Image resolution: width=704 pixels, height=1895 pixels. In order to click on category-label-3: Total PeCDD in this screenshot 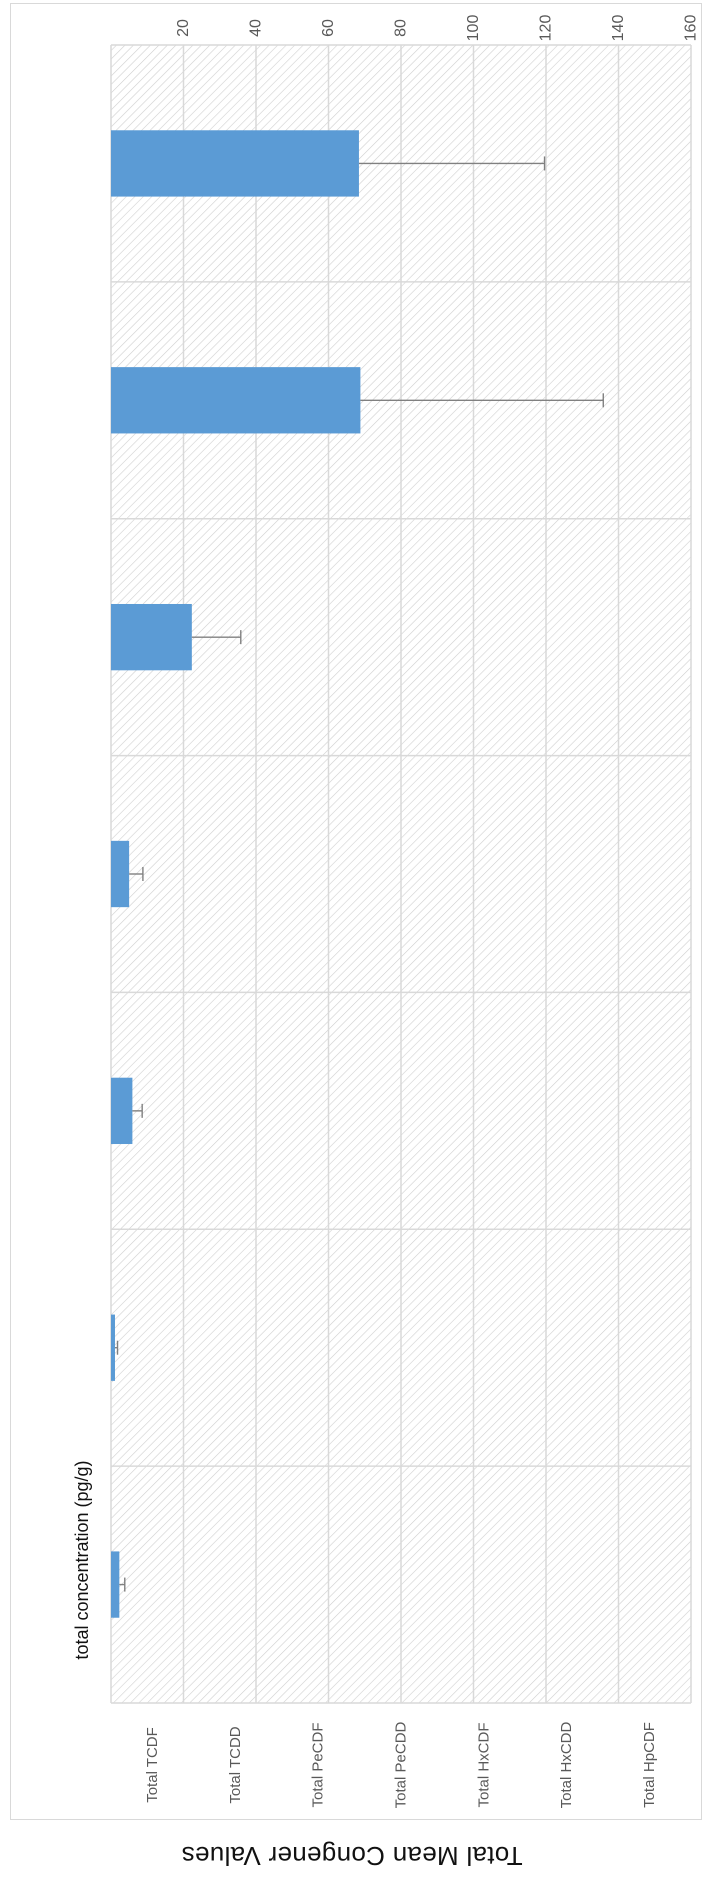, I will do `click(401, 1764)`.